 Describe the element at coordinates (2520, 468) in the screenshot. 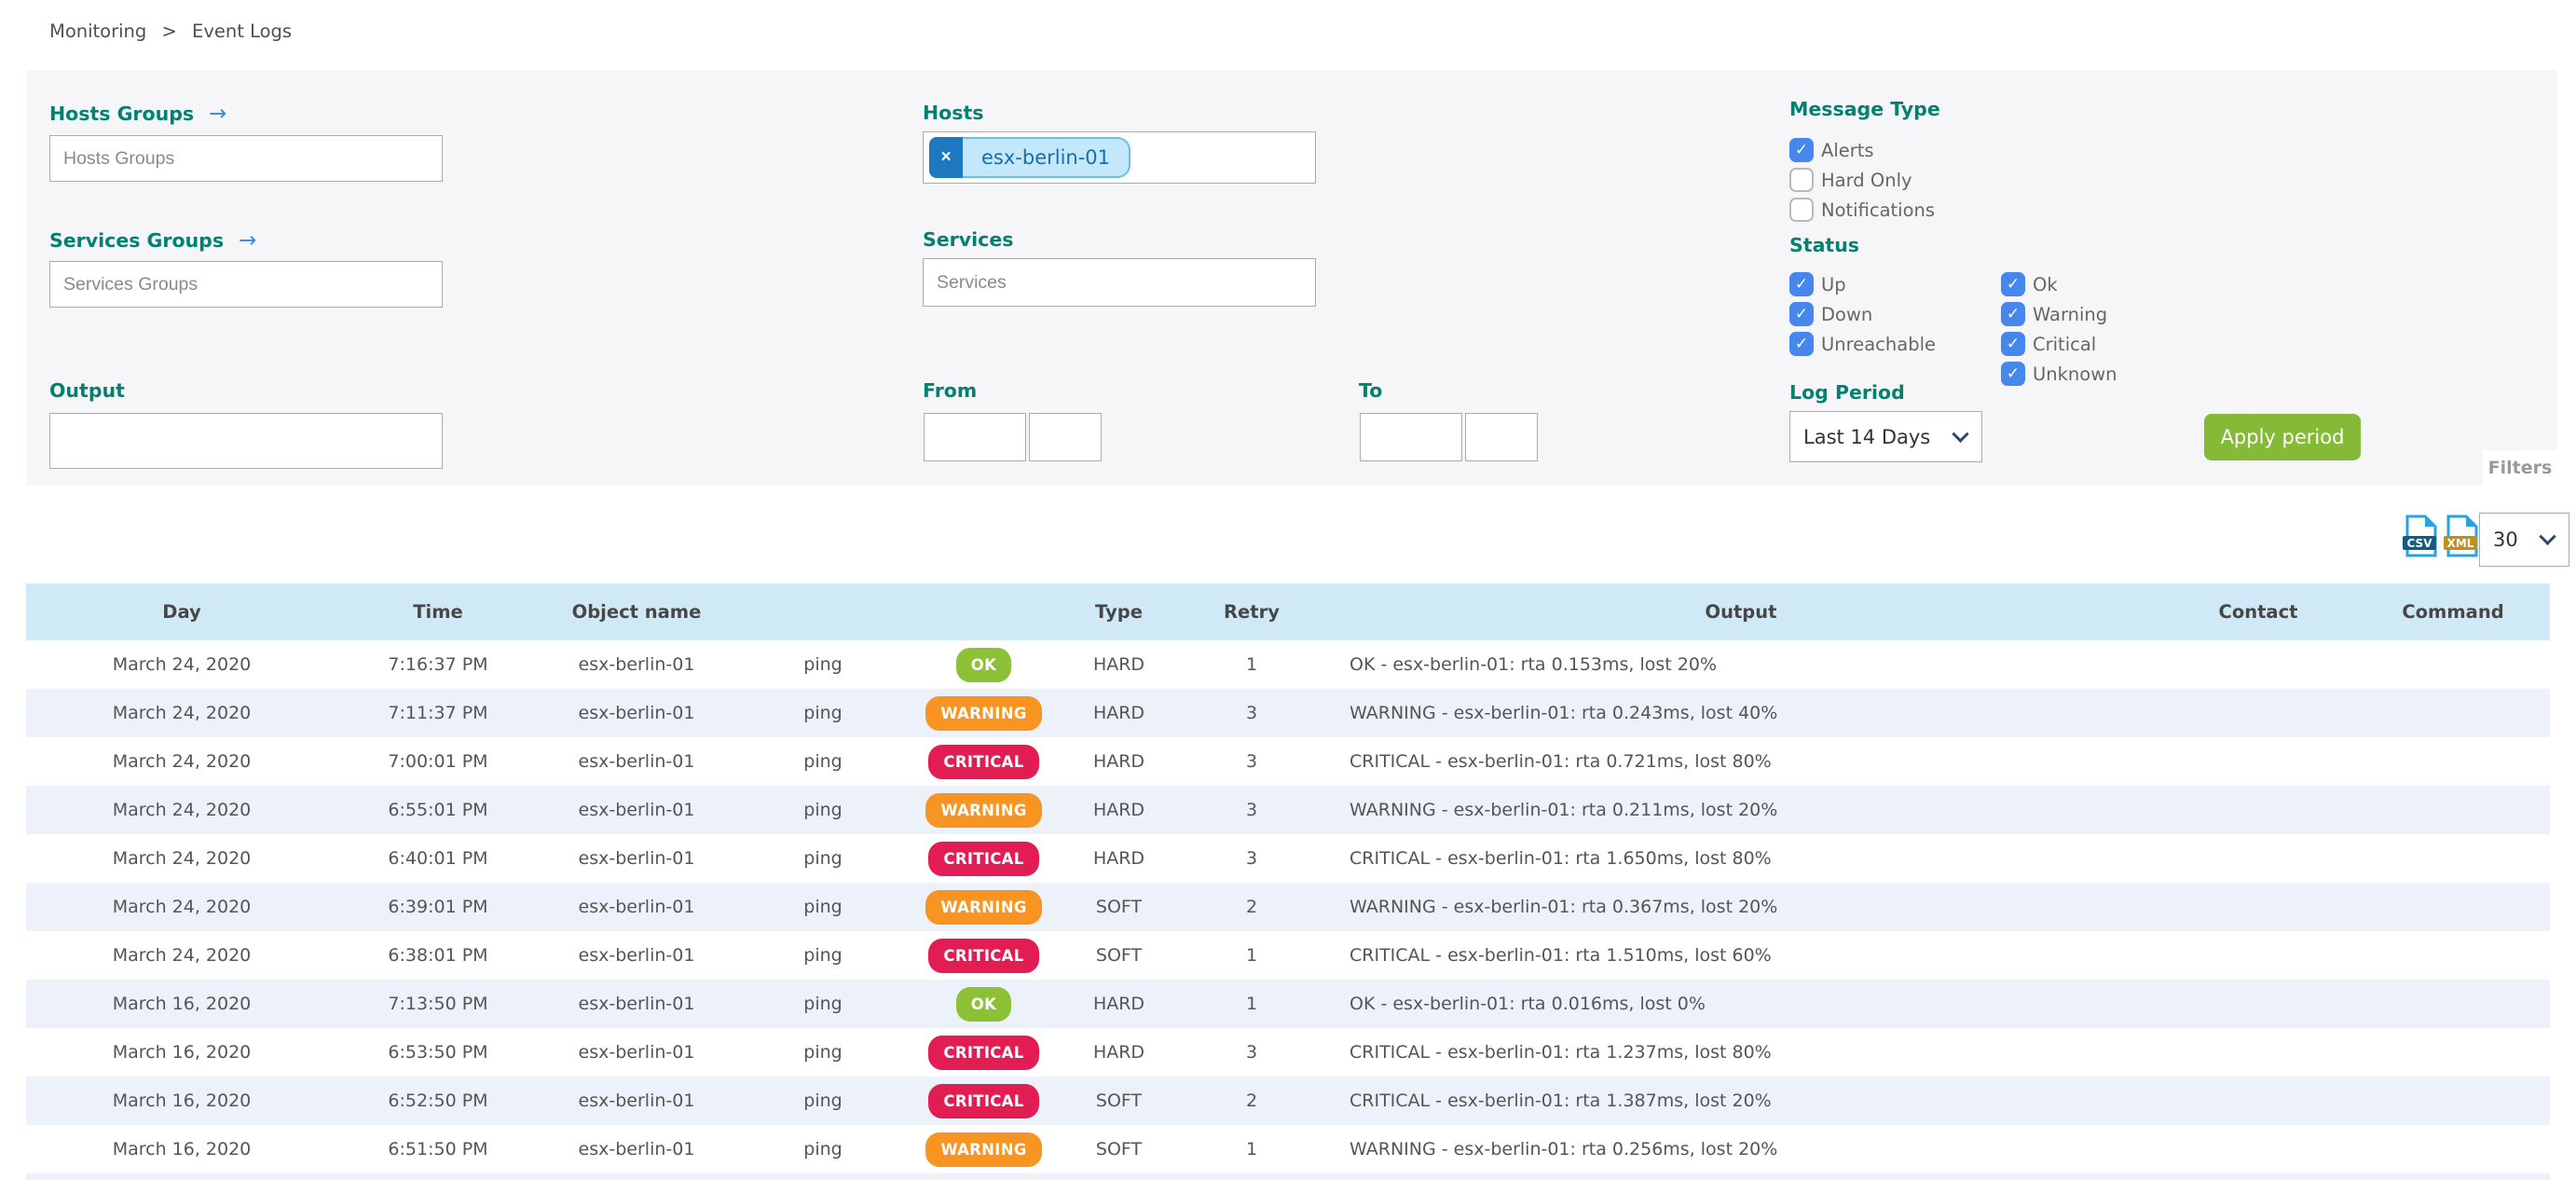

I see `filters-tab: Filters` at that location.